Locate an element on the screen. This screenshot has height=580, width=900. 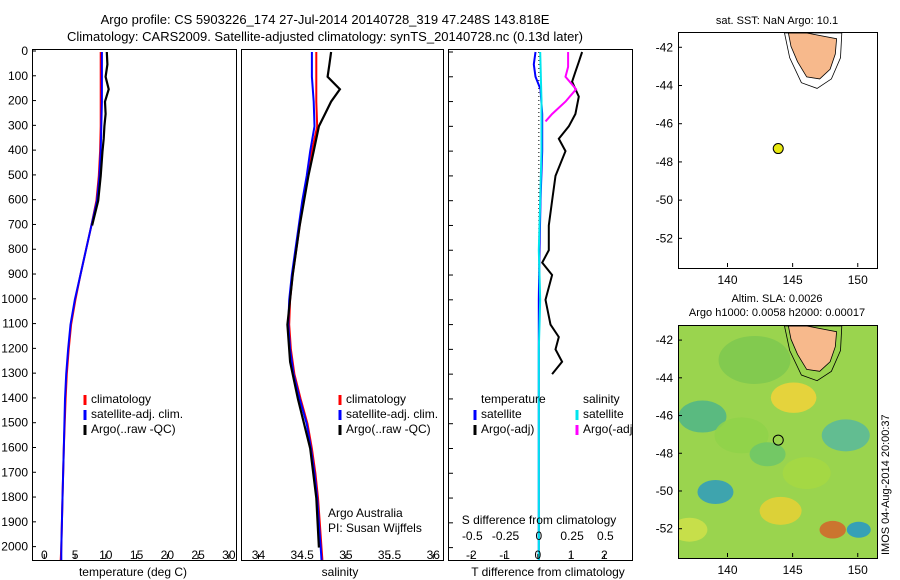
sst-map-title: sat. SST: NaN Argo: 10.1 is located at coordinates (777, 21).